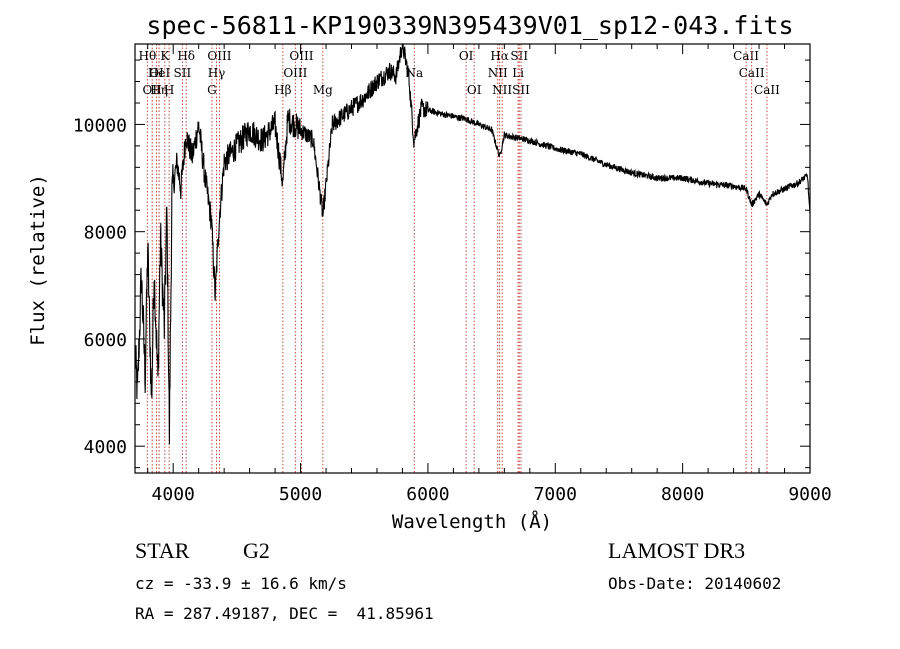 The image size is (900, 649). Describe the element at coordinates (472, 521) in the screenshot. I see `x-axis-label: Wavelength (Å)` at that location.